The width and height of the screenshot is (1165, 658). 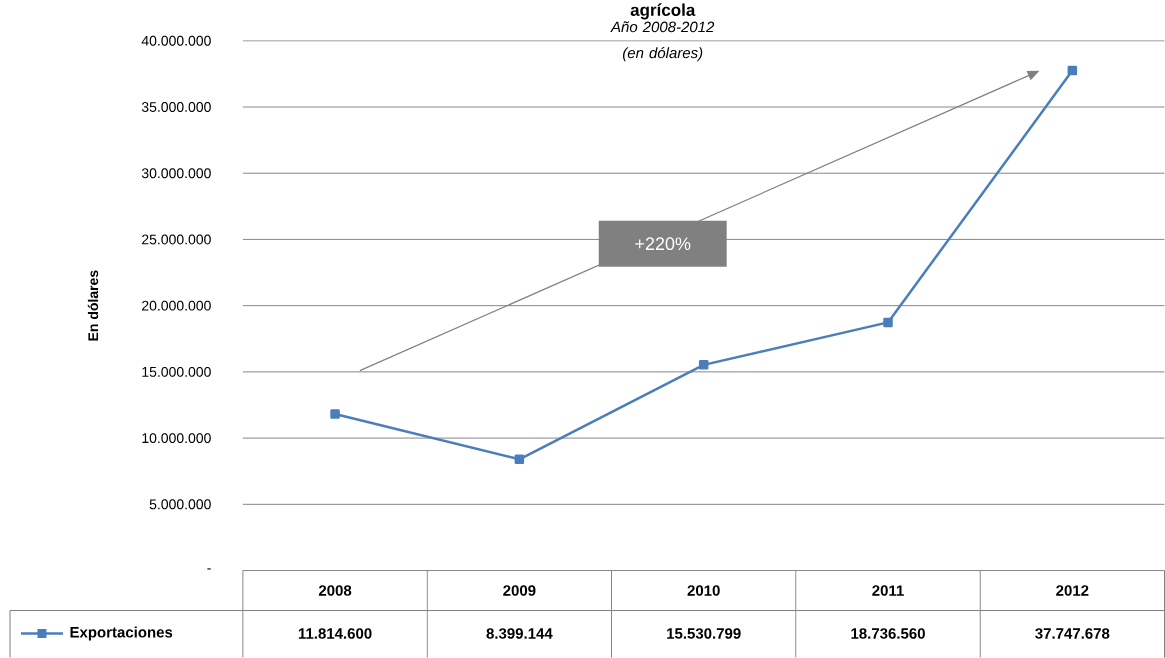 What do you see at coordinates (176, 305) in the screenshot?
I see `y-tick-label: 20.000.000` at bounding box center [176, 305].